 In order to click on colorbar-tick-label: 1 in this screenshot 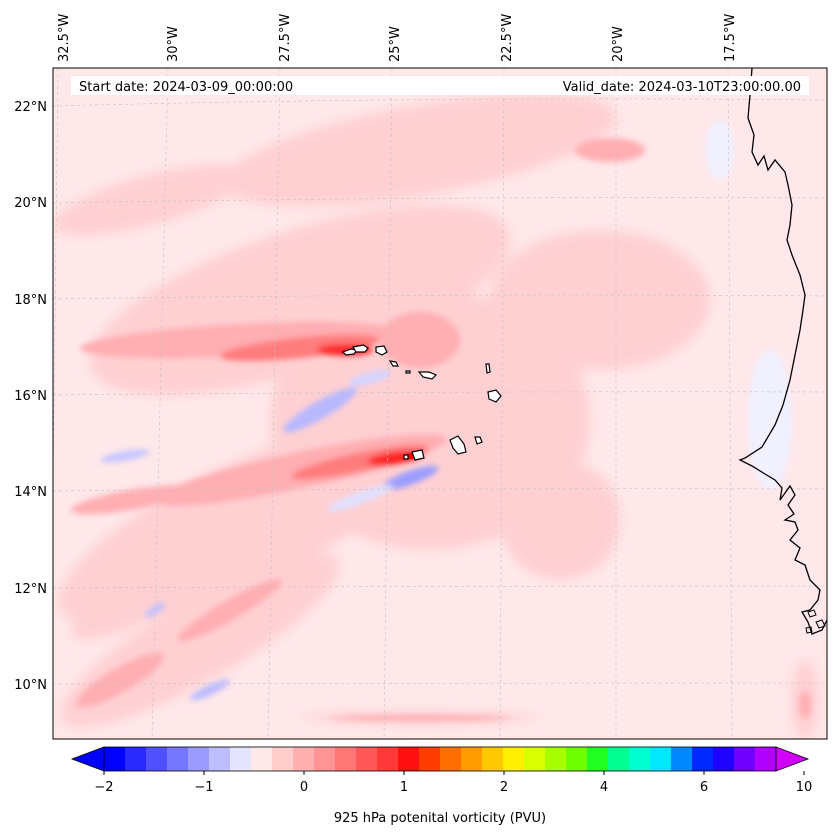, I will do `click(404, 787)`.